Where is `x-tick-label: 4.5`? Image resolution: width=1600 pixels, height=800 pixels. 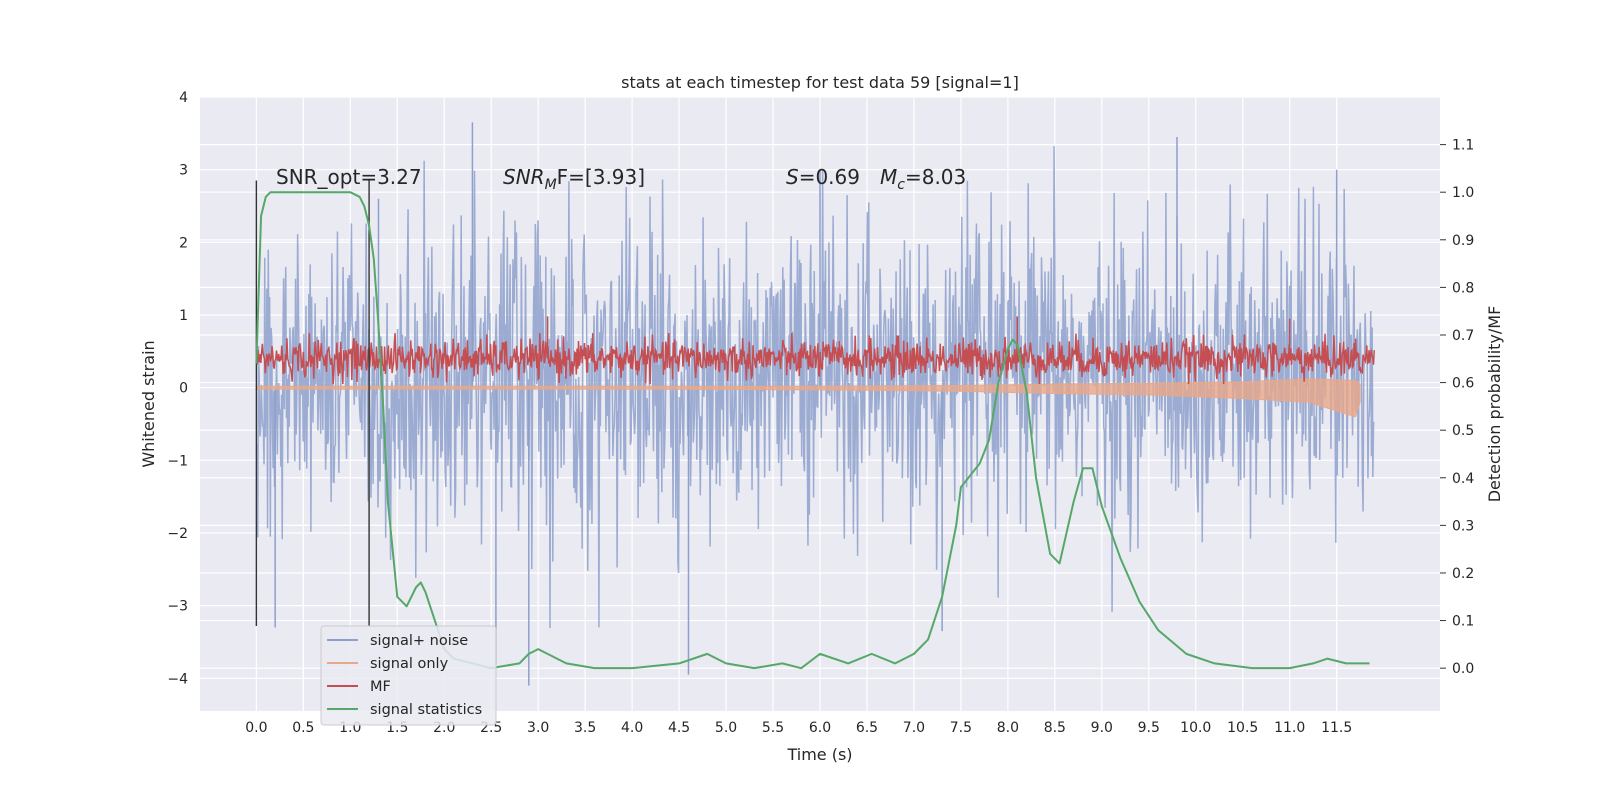 x-tick-label: 4.5 is located at coordinates (679, 728).